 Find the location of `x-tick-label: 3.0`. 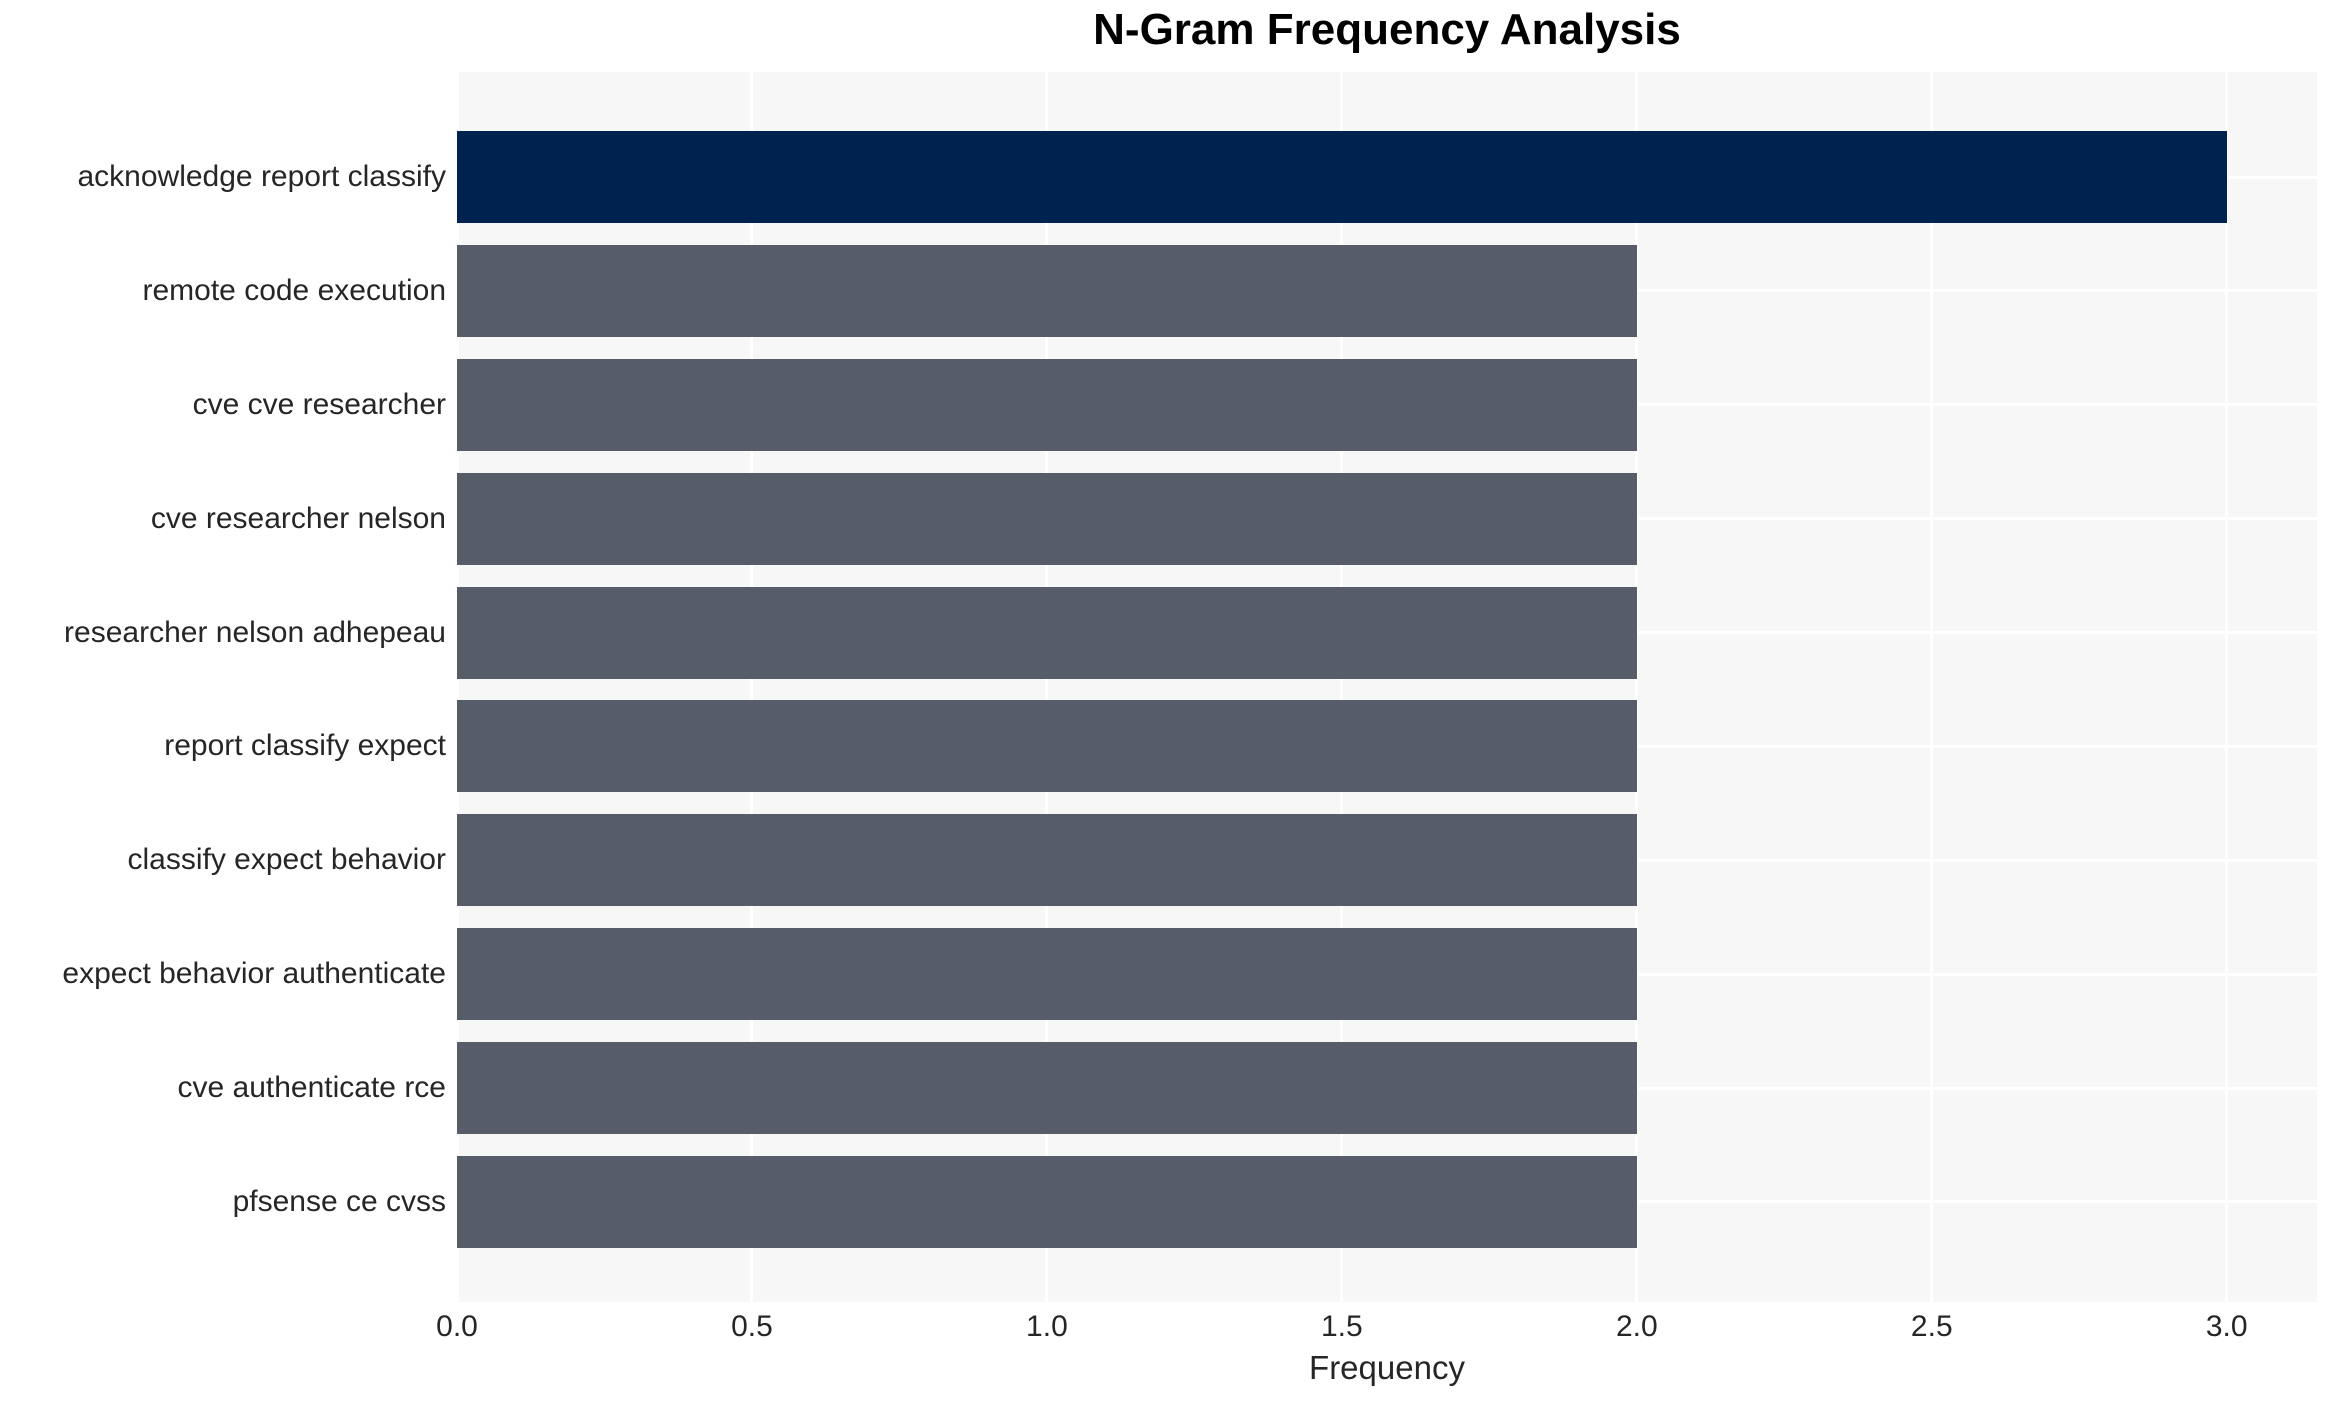

x-tick-label: 3.0 is located at coordinates (2226, 1326).